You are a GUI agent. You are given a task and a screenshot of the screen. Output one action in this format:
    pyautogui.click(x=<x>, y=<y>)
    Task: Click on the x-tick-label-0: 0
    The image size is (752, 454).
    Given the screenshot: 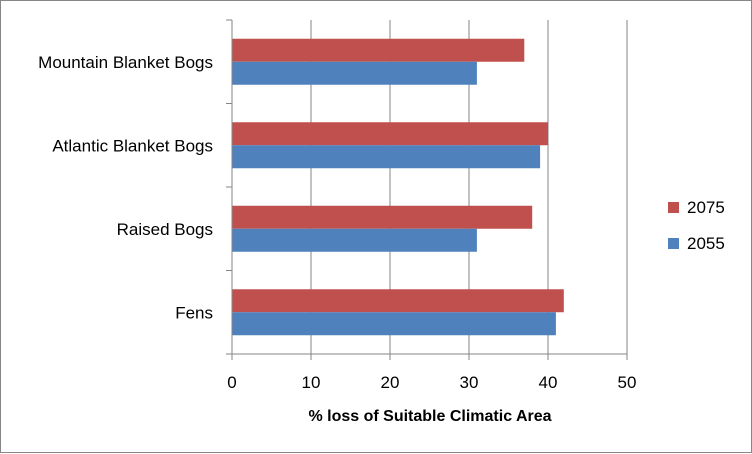 What is the action you would take?
    pyautogui.click(x=231, y=382)
    